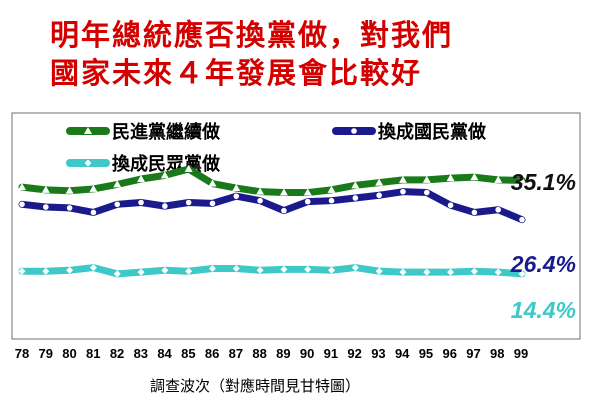 The width and height of the screenshot is (592, 405). Describe the element at coordinates (255, 386) in the screenshot. I see `x-axis-label: 調查波次（對應時間見甘特圖）` at that location.